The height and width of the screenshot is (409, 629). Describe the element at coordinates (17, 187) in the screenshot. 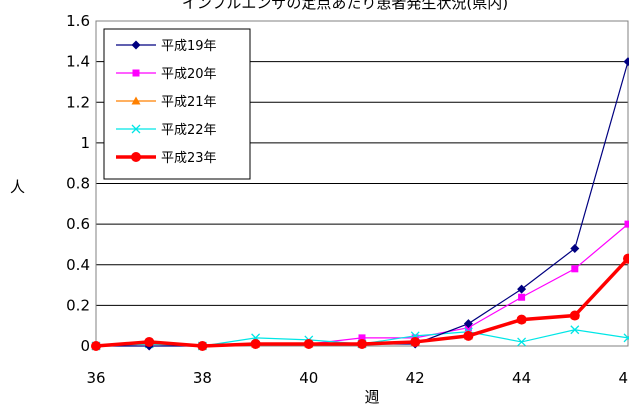

I see `y-axis-label: 人` at that location.